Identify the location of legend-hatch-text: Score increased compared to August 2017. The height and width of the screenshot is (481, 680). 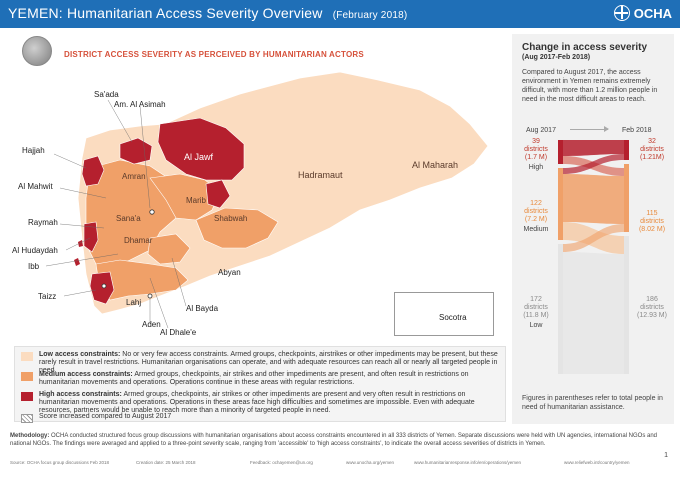
(105, 416).